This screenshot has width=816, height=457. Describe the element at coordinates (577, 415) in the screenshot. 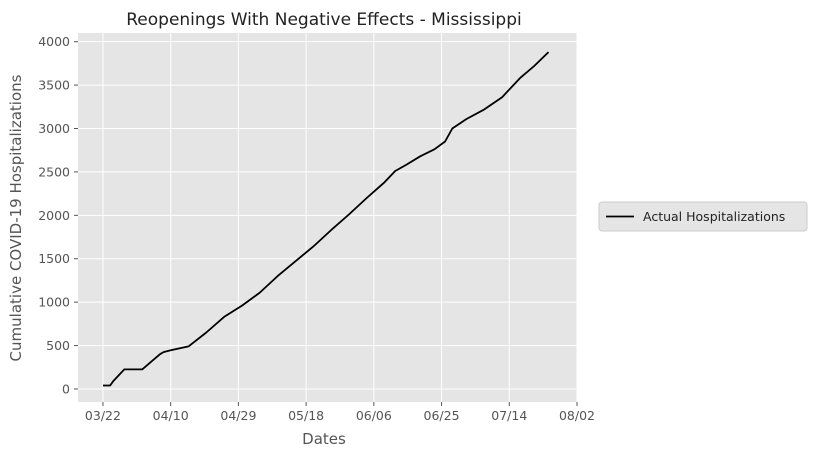

I see `x-tick-label: 08/02` at that location.